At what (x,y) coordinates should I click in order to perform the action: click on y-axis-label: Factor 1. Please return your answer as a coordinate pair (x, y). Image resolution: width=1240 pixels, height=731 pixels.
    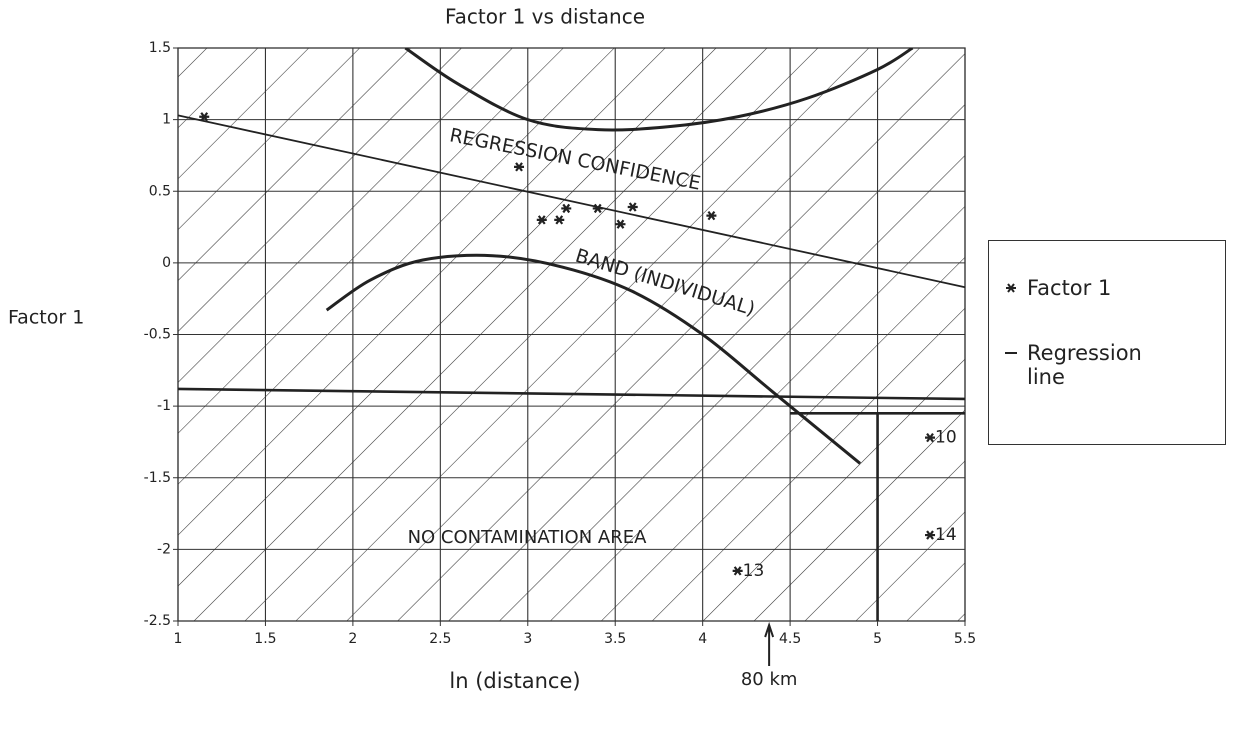
    Looking at the image, I should click on (46, 318).